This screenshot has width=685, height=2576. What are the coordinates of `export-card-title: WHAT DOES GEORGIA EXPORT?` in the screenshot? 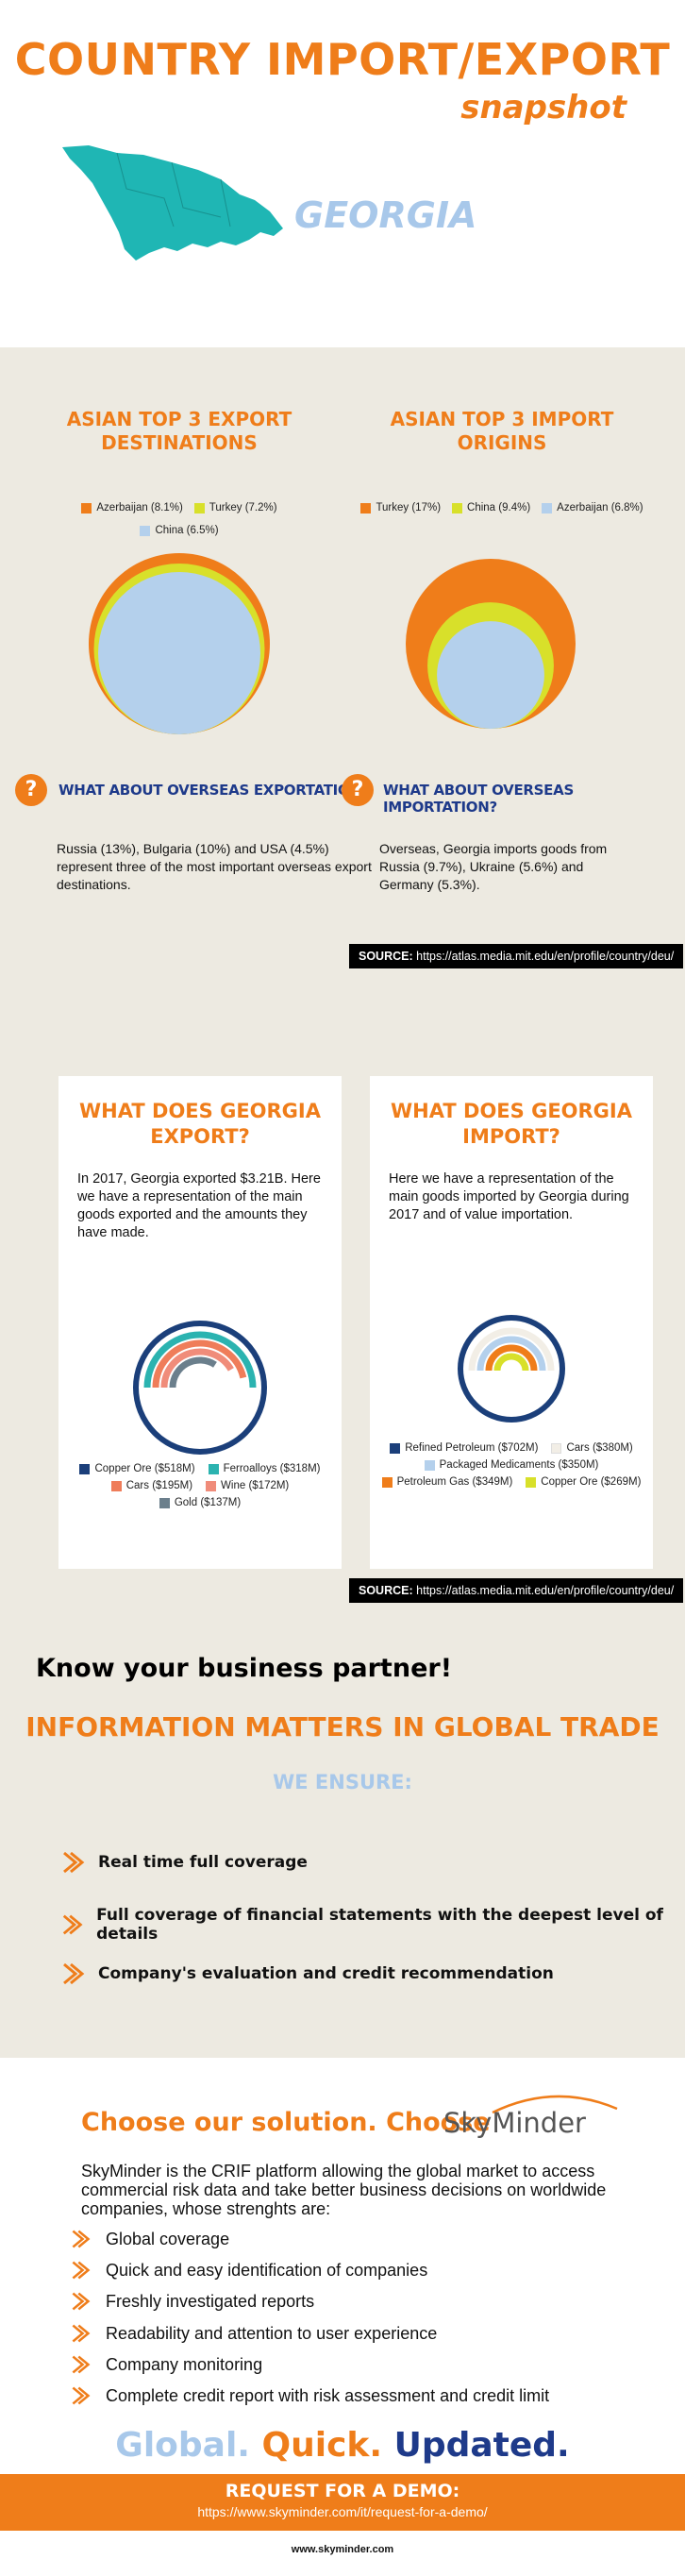 It's located at (200, 1124).